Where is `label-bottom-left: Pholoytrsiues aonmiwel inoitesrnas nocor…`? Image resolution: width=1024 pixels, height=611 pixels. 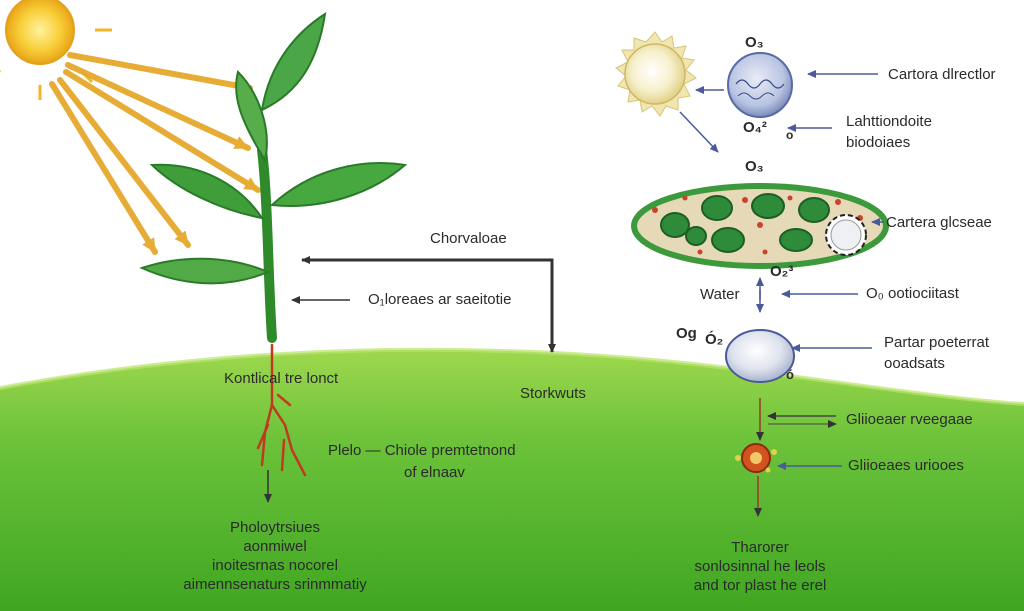 label-bottom-left: Pholoytrsiues aonmiwel inoitesrnas nocor… is located at coordinates (275, 556).